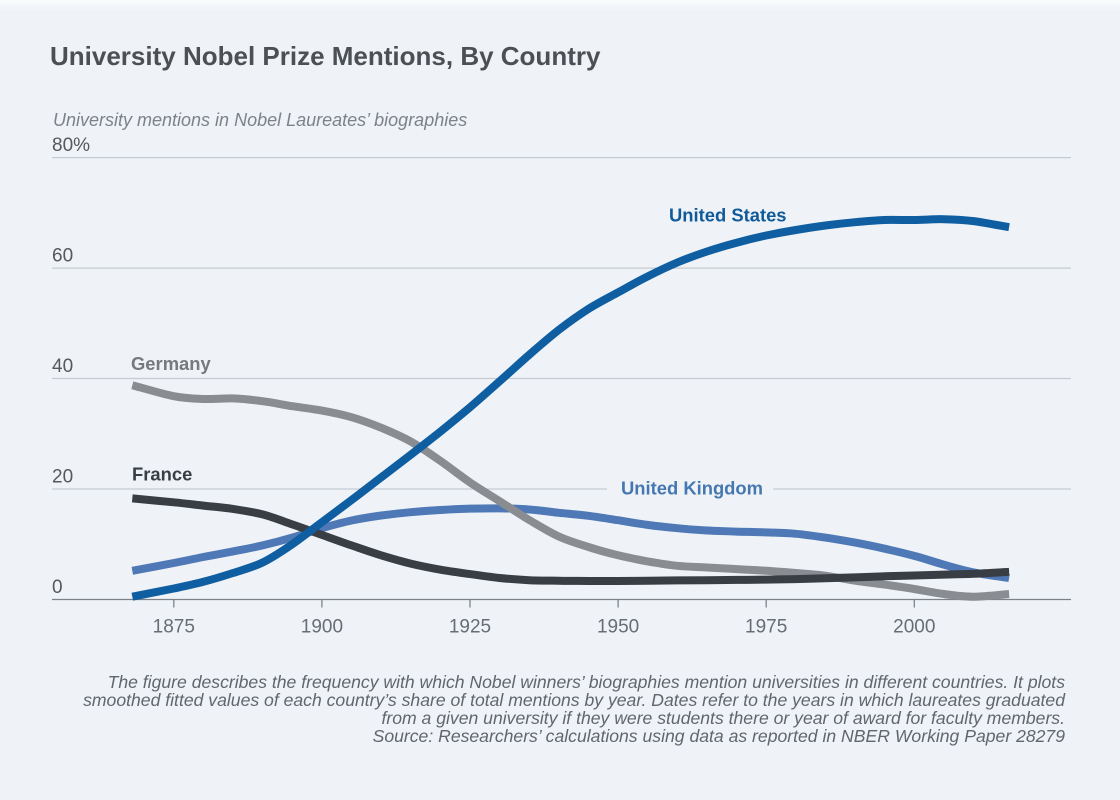  I want to click on svg-text: 1875, so click(174, 627).